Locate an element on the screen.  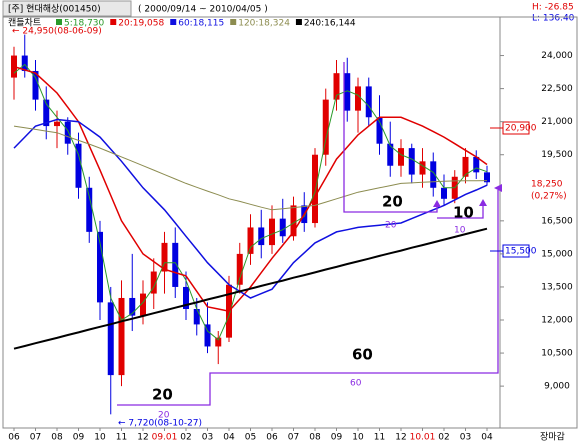
resistance-label: 20,900 is located at coordinates (521, 129).